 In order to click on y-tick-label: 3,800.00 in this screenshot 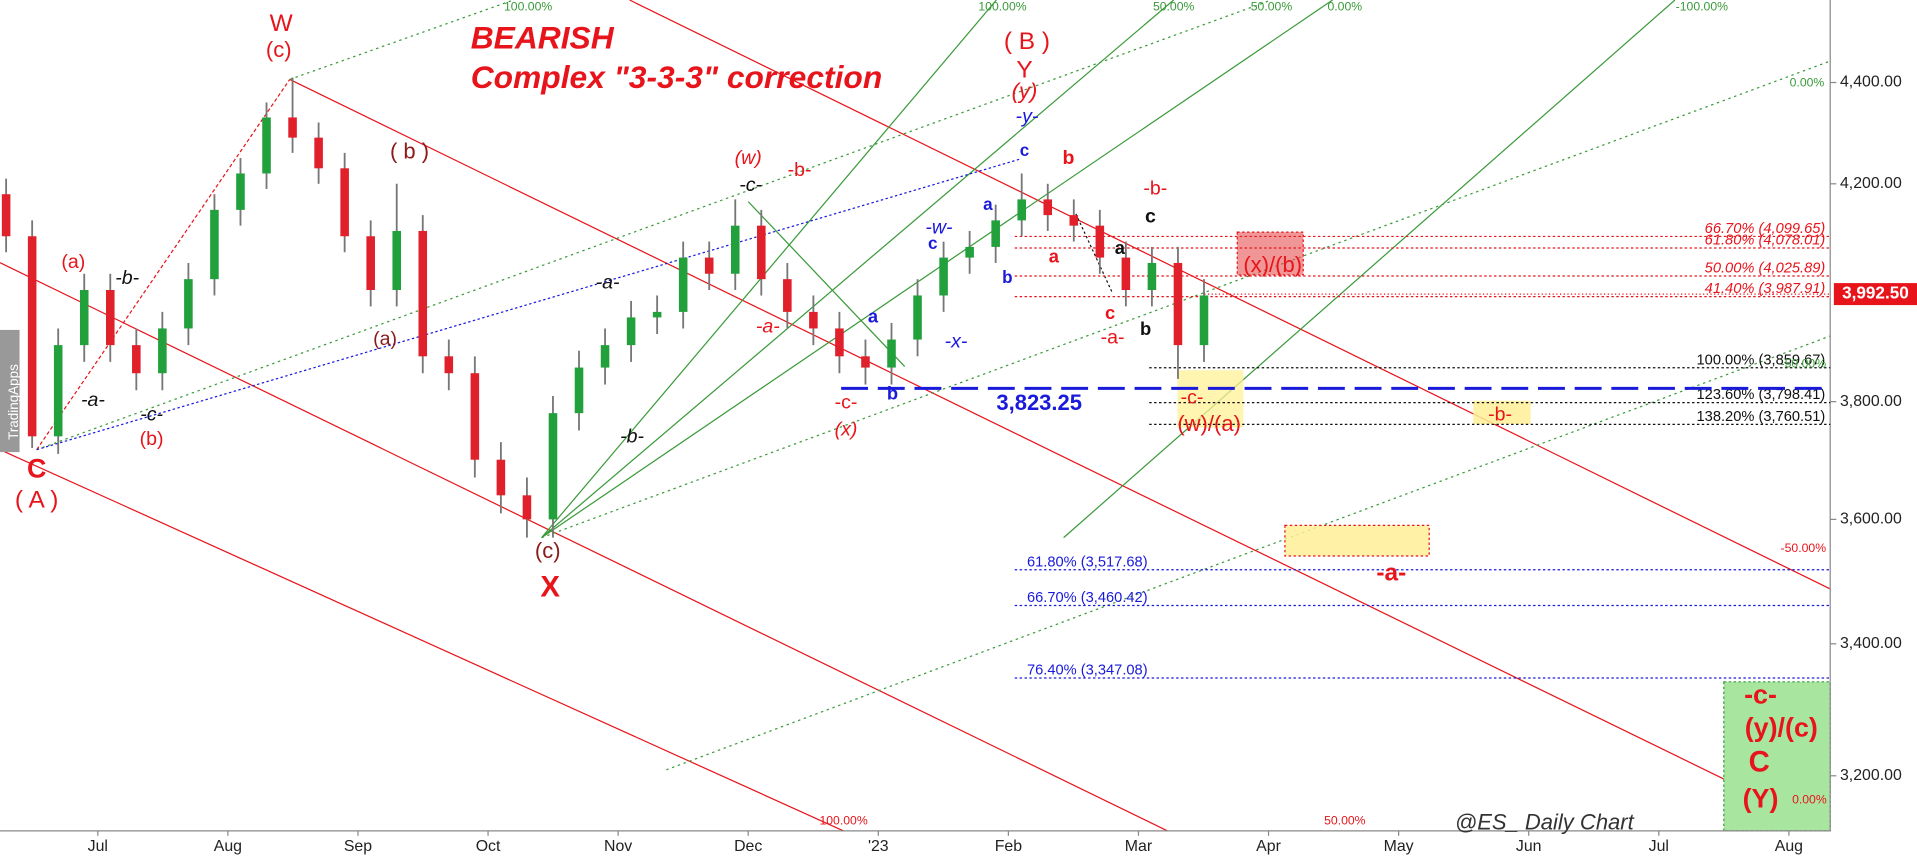, I will do `click(1871, 401)`.